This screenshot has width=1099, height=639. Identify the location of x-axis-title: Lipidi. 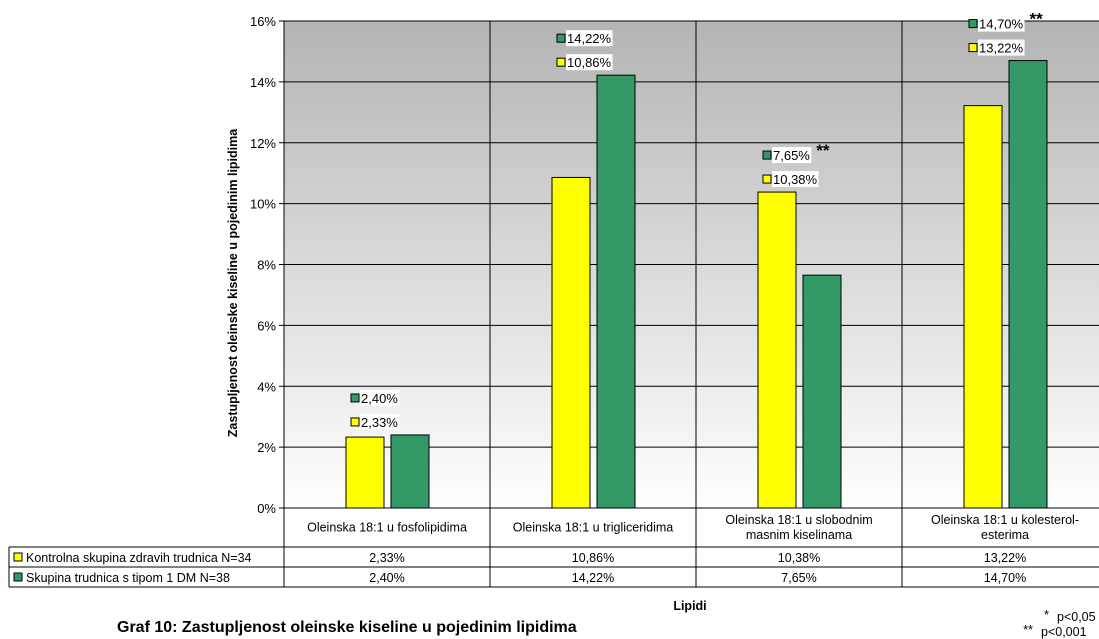
(689, 606).